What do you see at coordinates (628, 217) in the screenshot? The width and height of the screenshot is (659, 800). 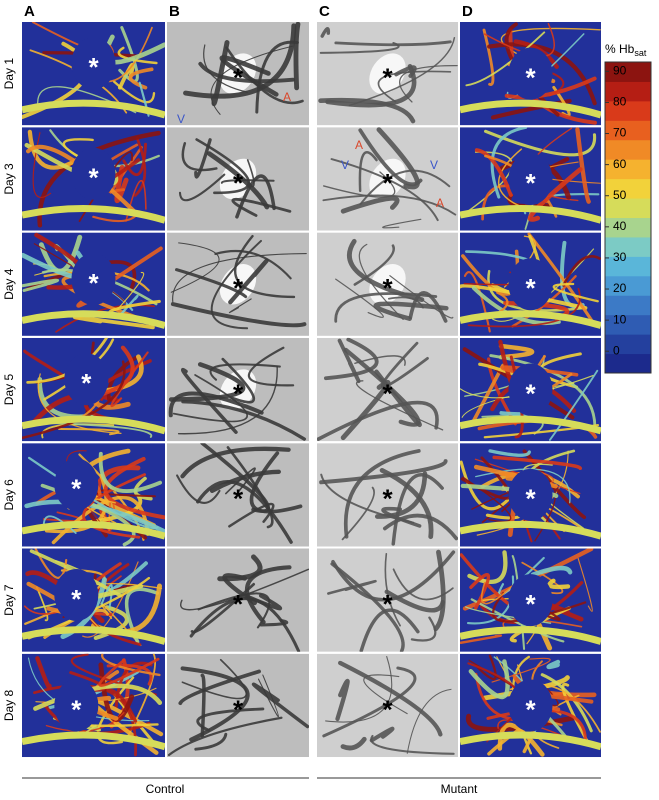 I see `colorbar-frame` at bounding box center [628, 217].